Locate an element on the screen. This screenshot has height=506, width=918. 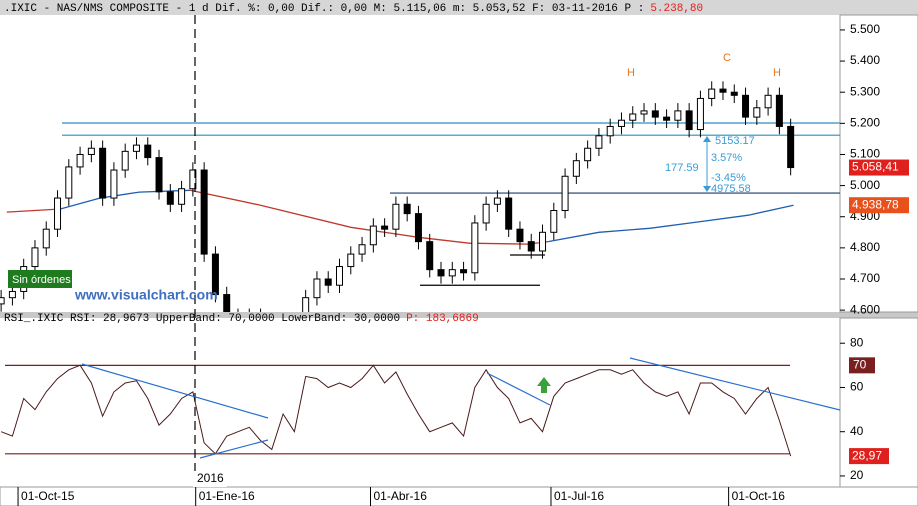
y-tick-label: 60 is located at coordinates (857, 387).